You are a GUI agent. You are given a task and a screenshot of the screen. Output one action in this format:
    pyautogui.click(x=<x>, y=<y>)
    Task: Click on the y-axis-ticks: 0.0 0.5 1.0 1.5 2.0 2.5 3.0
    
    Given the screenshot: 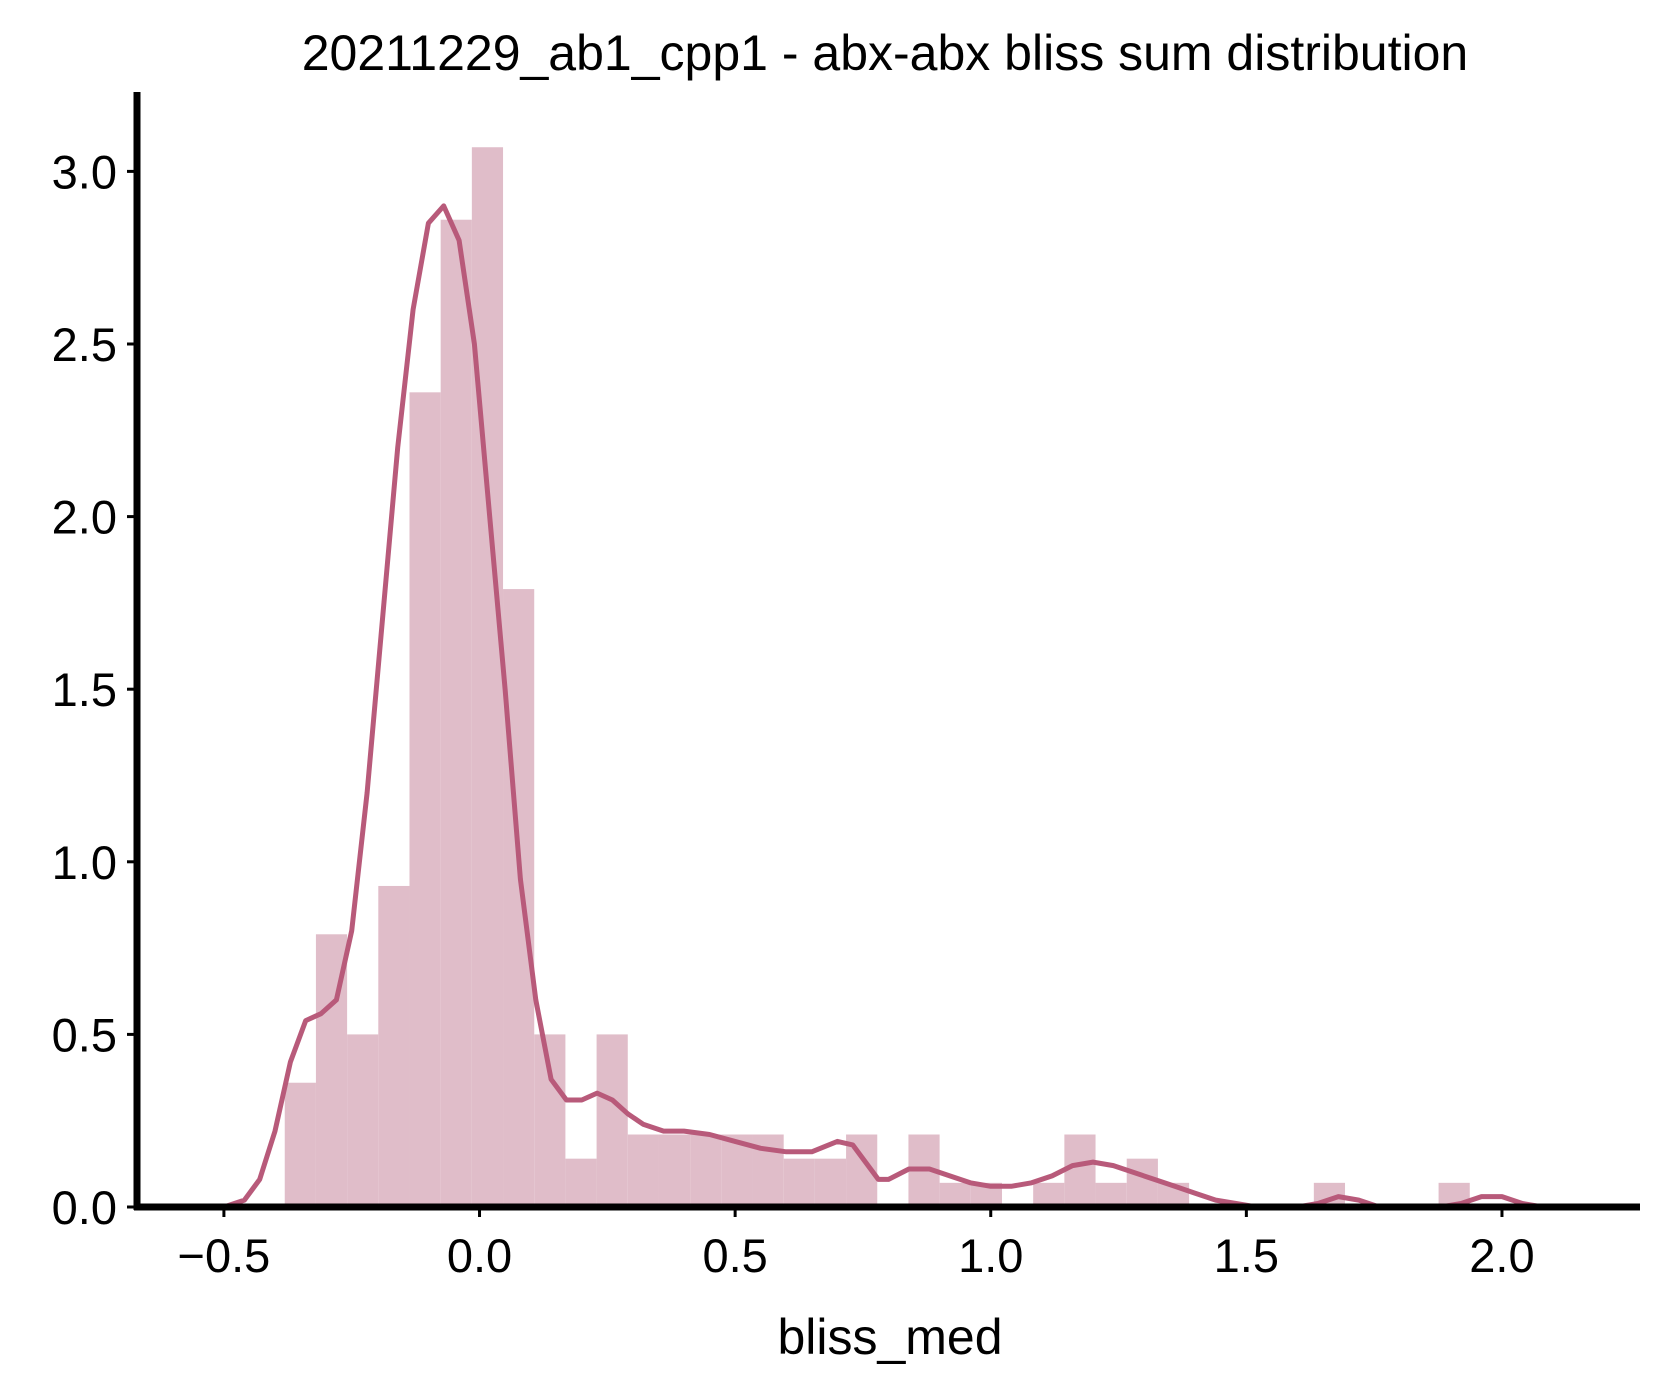 What is the action you would take?
    pyautogui.click(x=94, y=689)
    